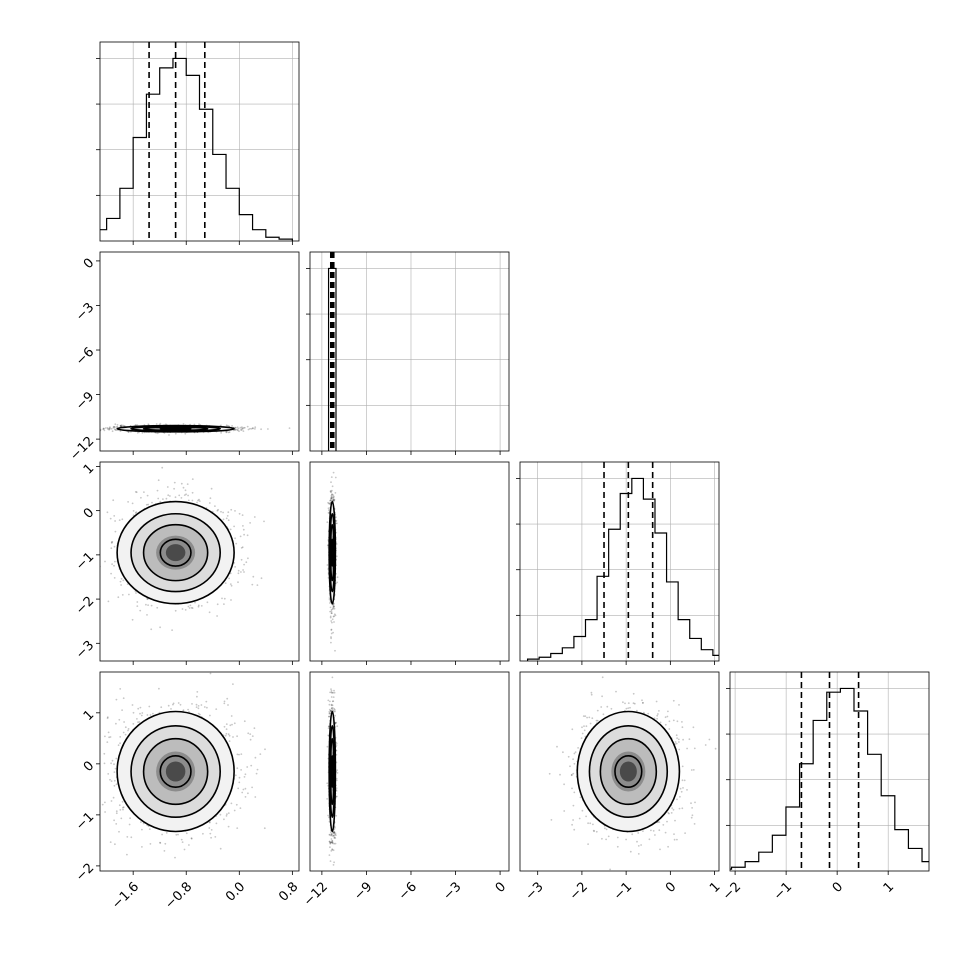  What do you see at coordinates (85, 606) in the screenshot?
I see `y-tick-label: −2` at bounding box center [85, 606].